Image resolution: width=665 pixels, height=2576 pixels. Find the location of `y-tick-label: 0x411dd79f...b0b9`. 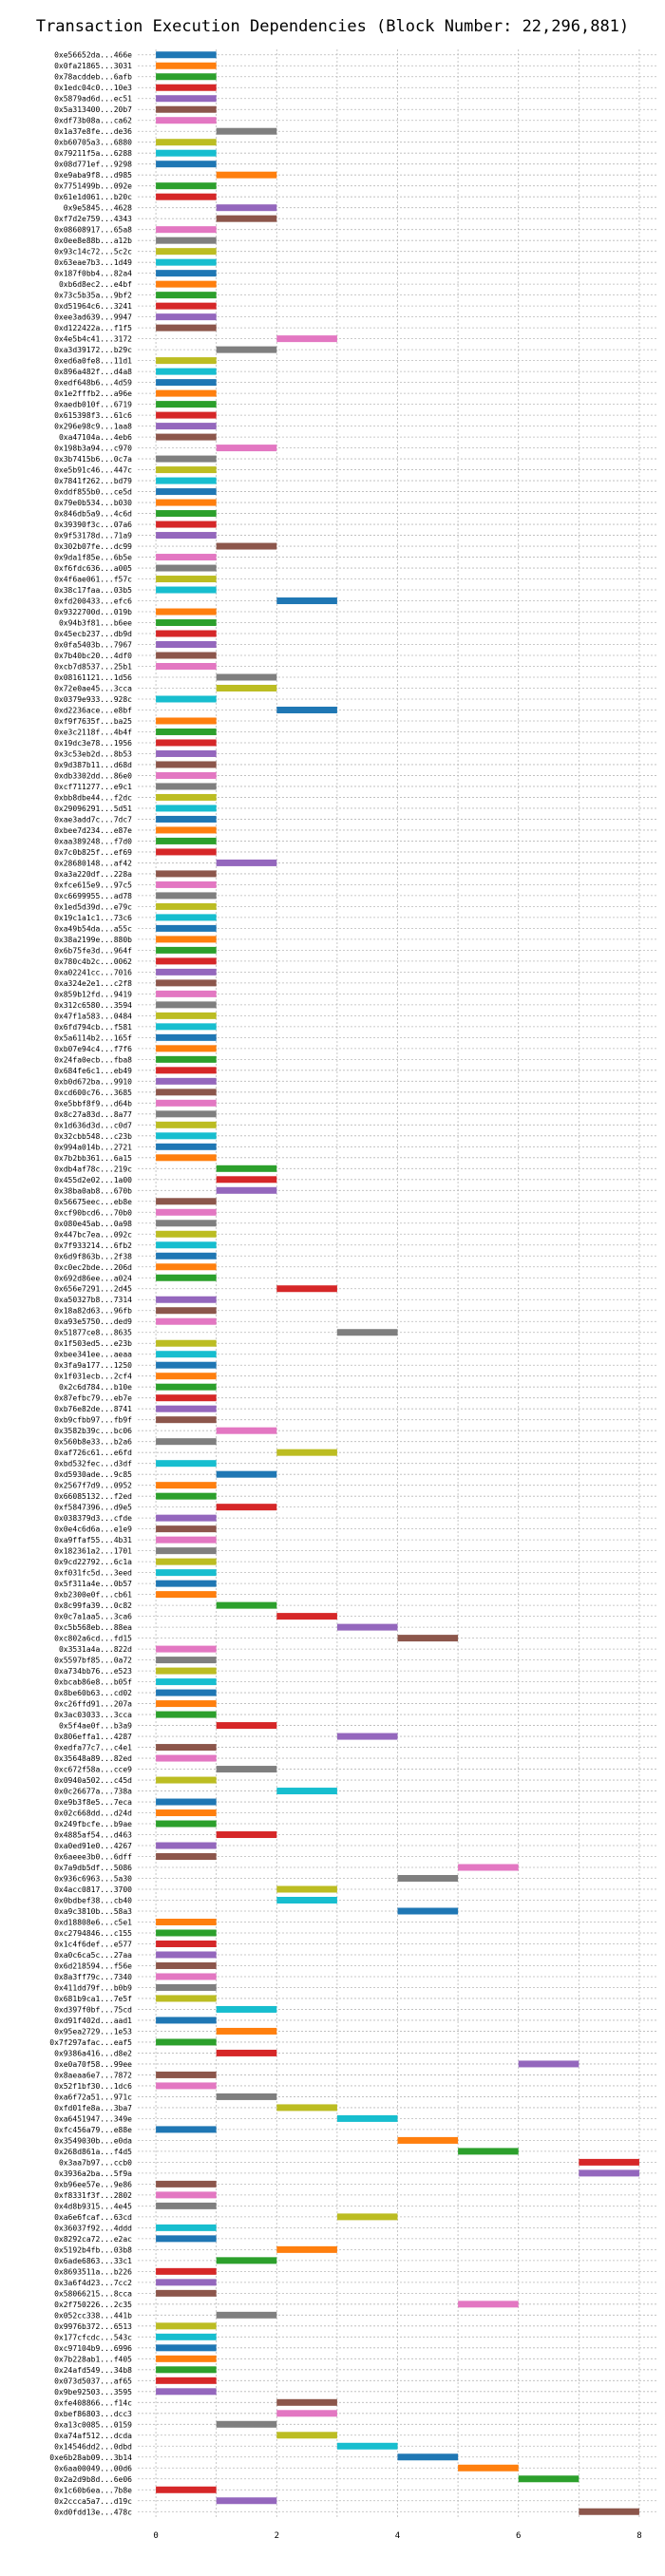

y-tick-label: 0x411dd79f...b0b9 is located at coordinates (93, 1987).